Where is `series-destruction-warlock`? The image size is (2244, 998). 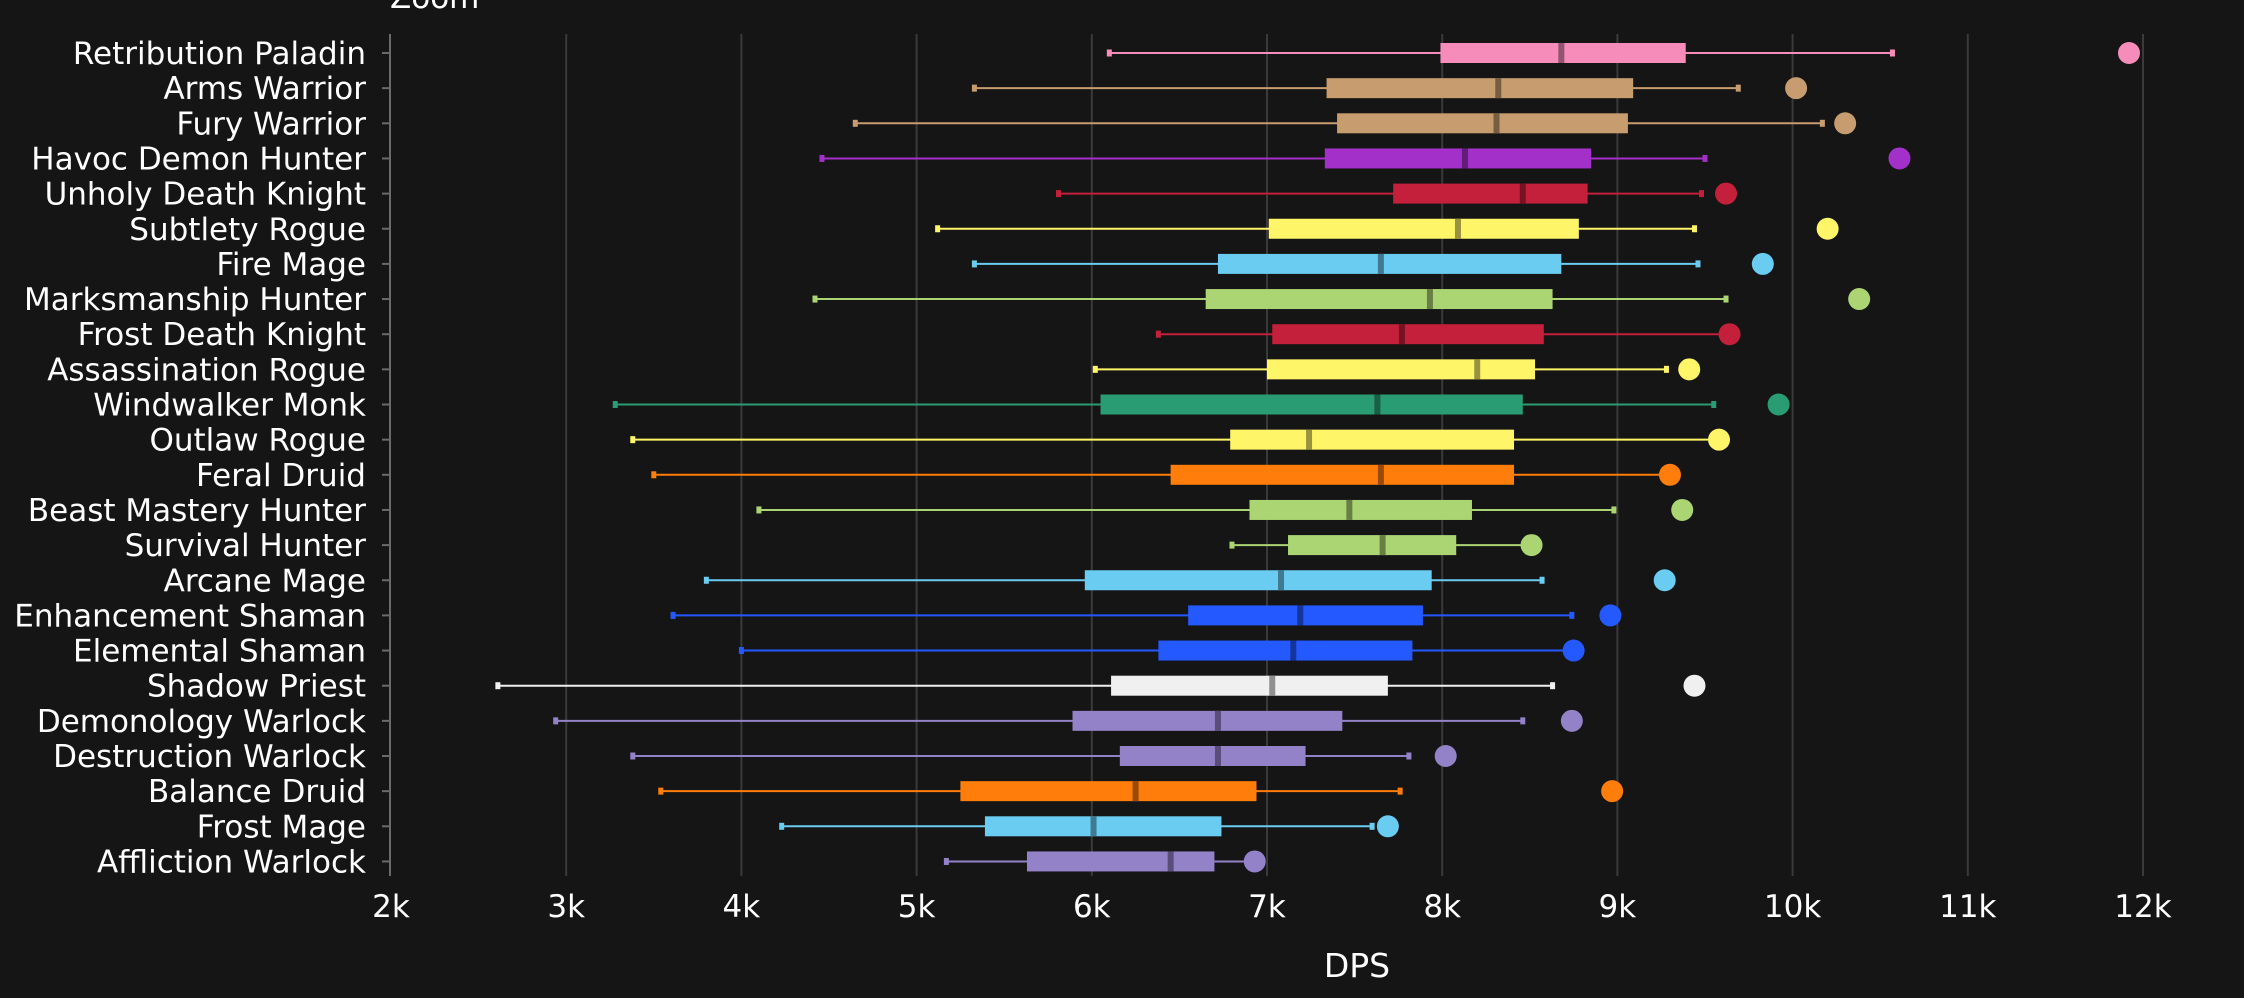
series-destruction-warlock is located at coordinates (1043, 756).